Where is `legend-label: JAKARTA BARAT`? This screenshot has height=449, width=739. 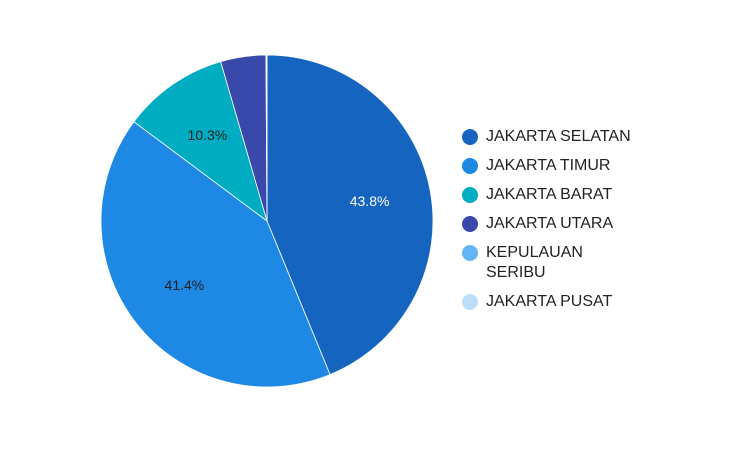
legend-label: JAKARTA BARAT is located at coordinates (549, 194).